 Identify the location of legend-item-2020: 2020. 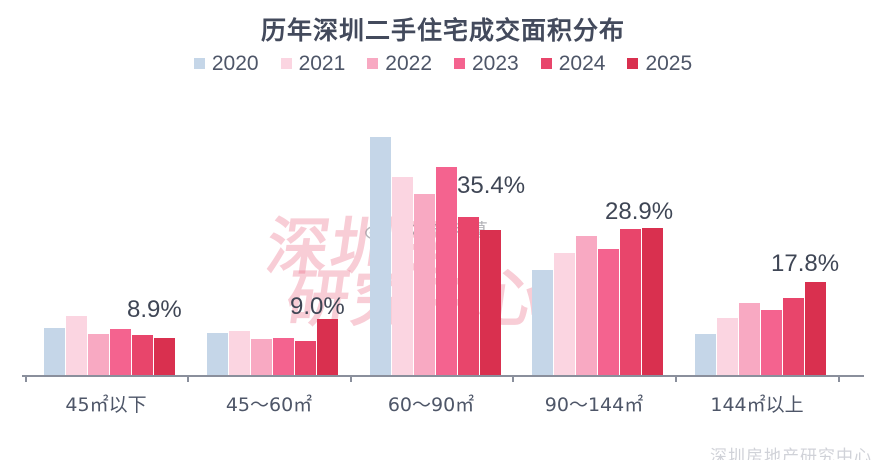
(226, 63).